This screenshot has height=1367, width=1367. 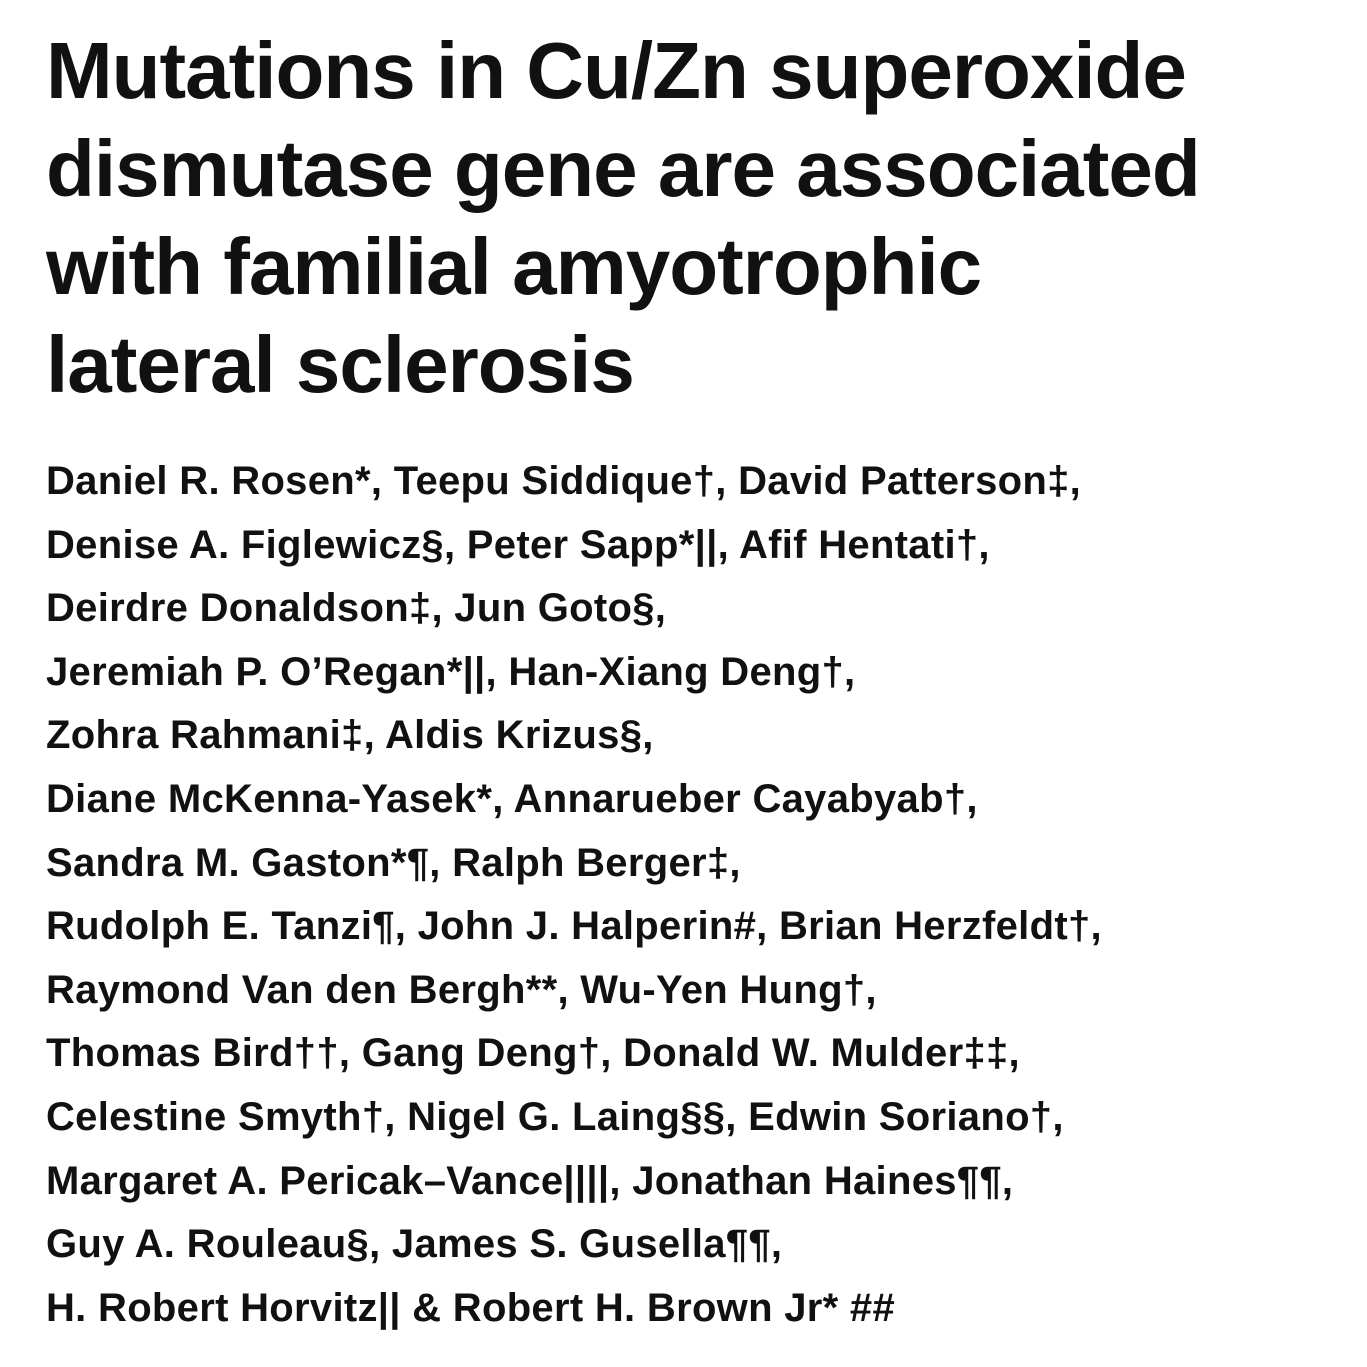 I want to click on title-line: lateral sclerosis, so click(x=340, y=364).